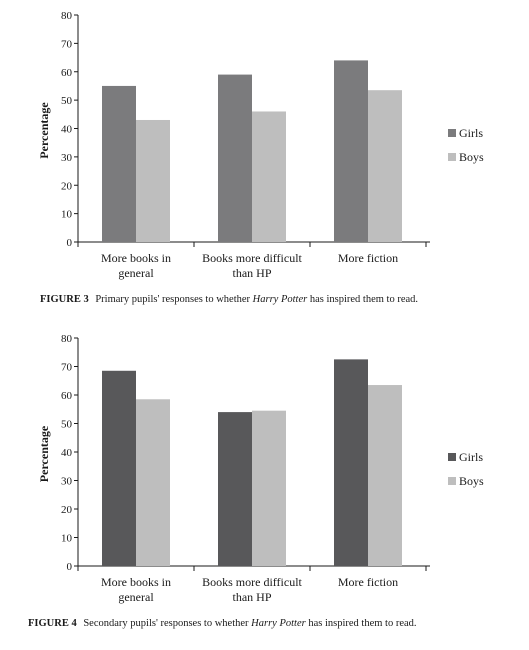 This screenshot has height=650, width=529. Describe the element at coordinates (67, 158) in the screenshot. I see `figure-3-y-tick-label: 30` at that location.